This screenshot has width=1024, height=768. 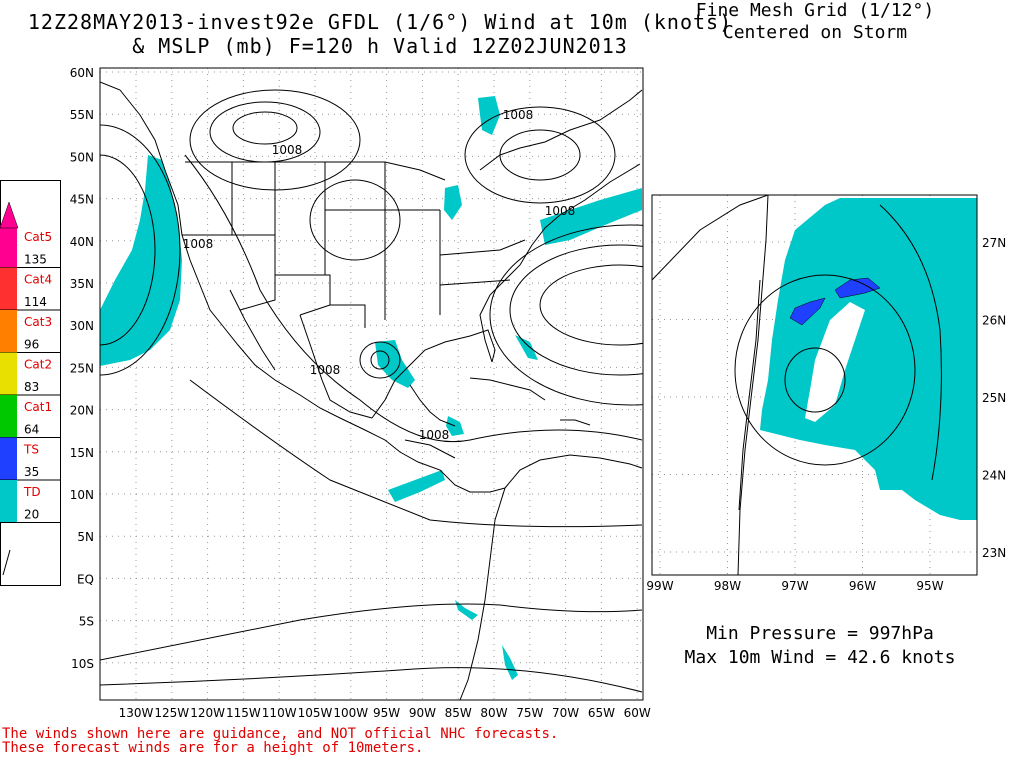 I want to click on inset-lat-label: 24N, so click(x=994, y=476).